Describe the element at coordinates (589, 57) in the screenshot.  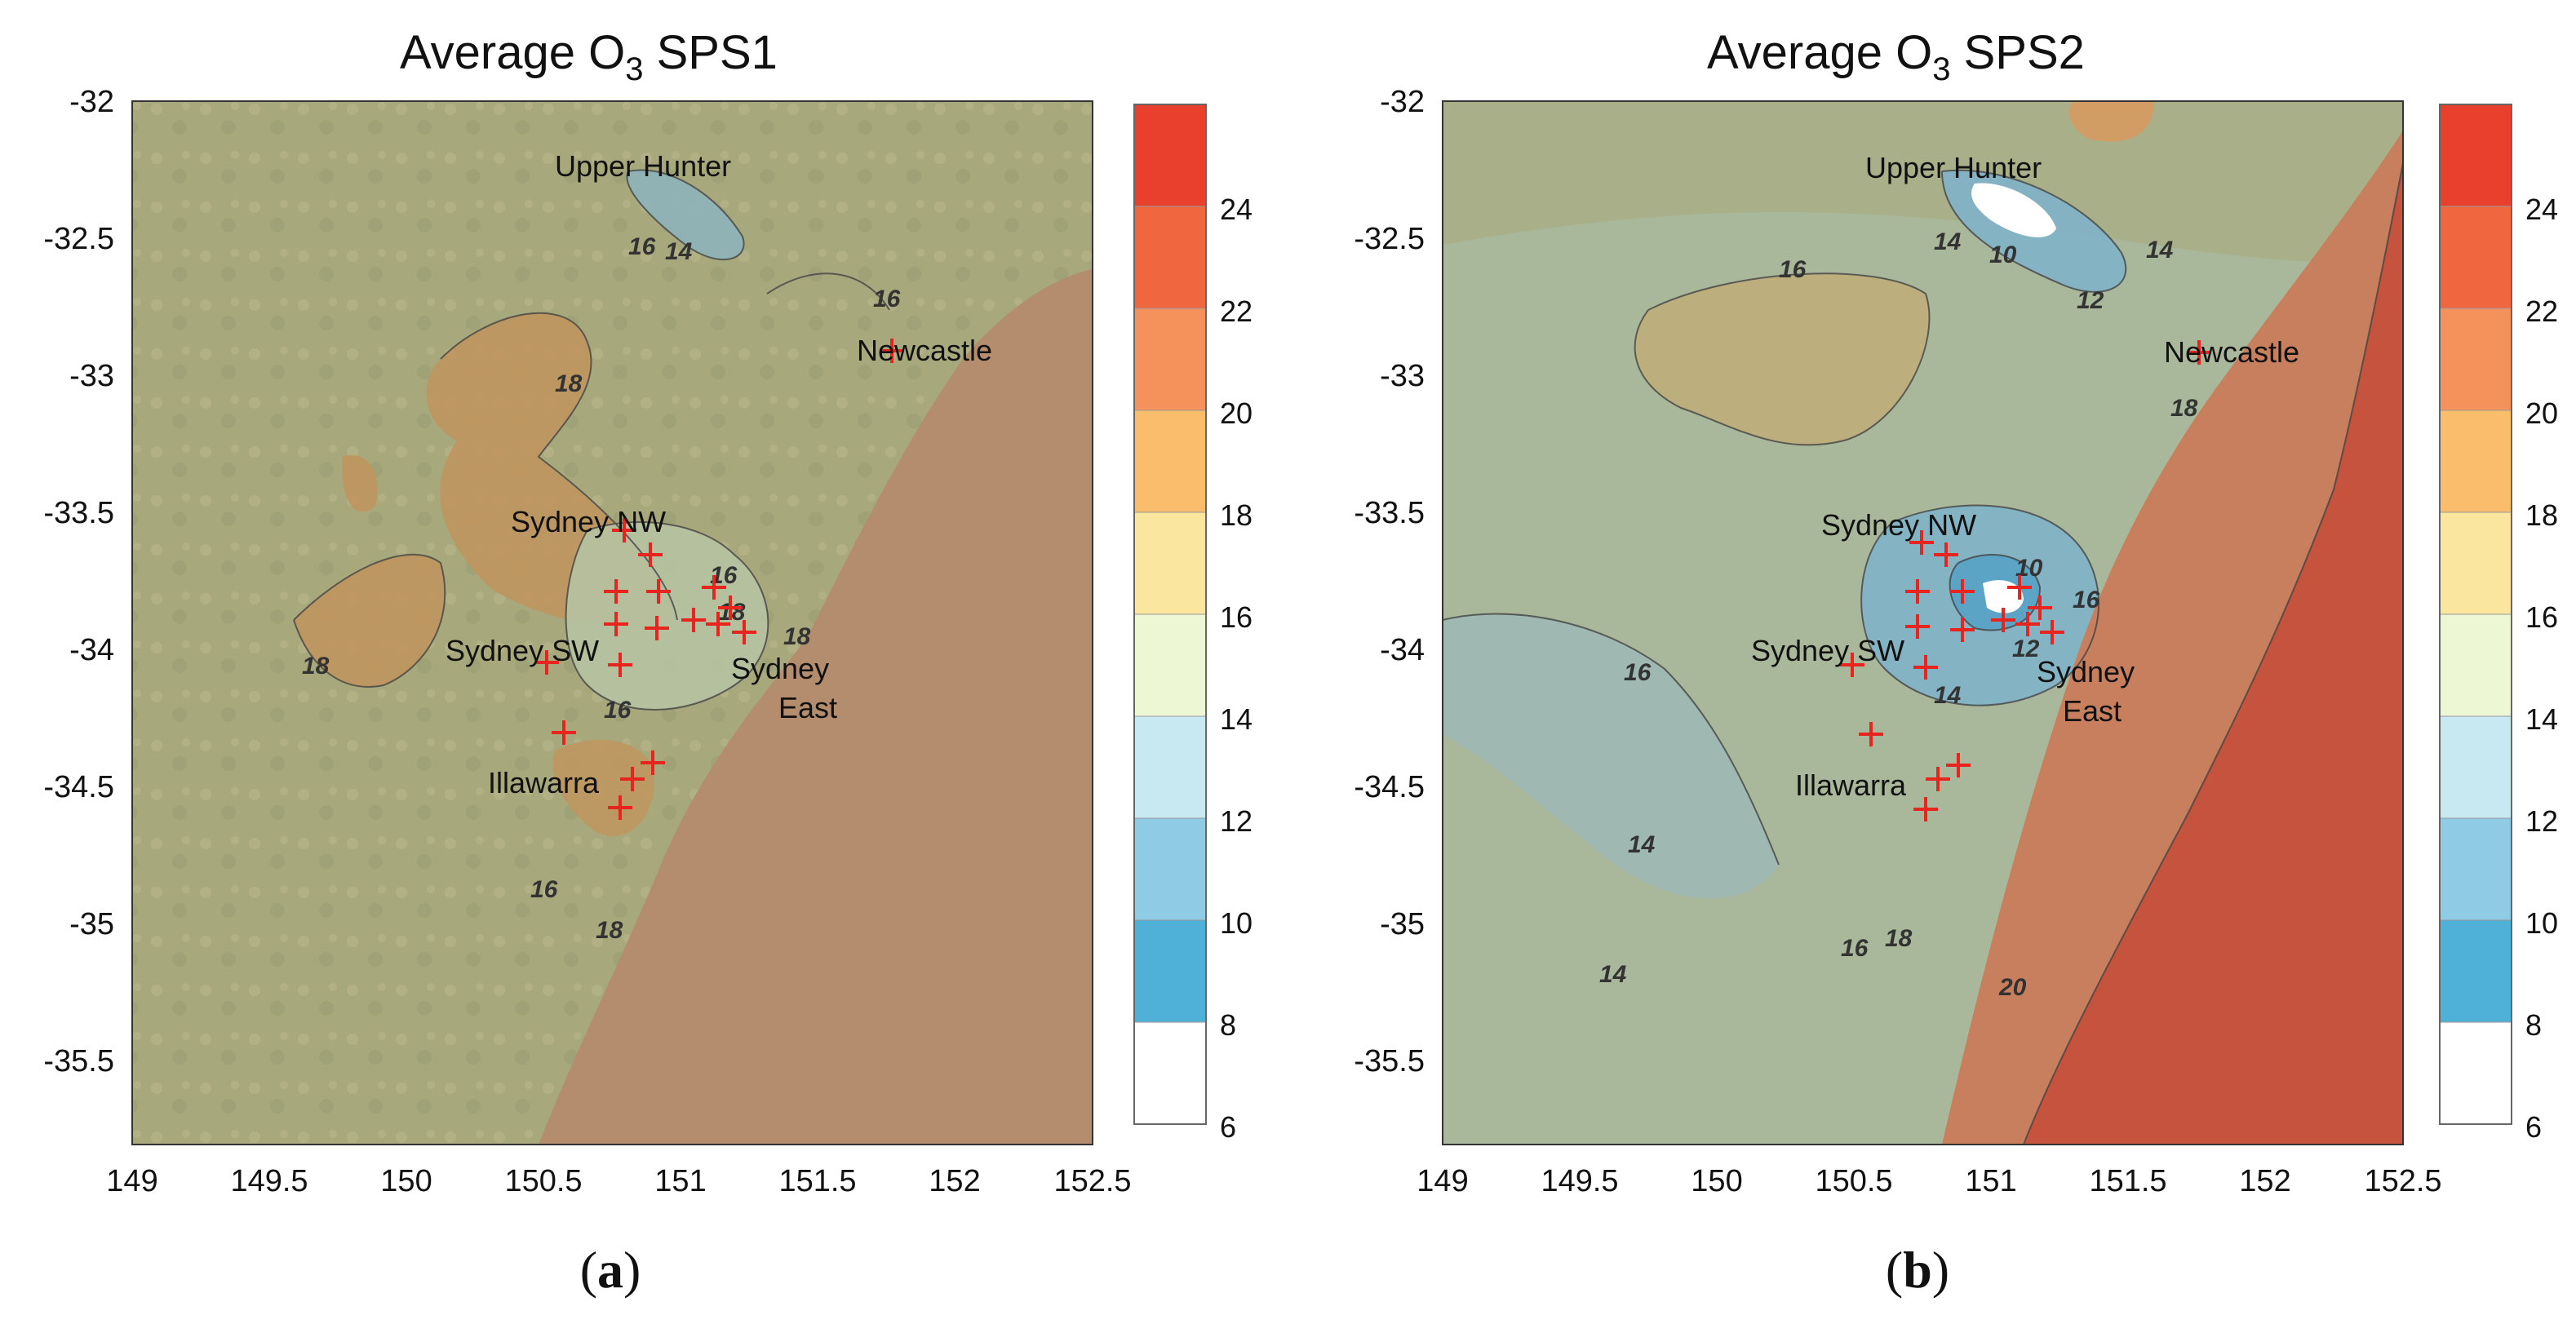
I see `panel-a-title: Average O3 SPS1` at that location.